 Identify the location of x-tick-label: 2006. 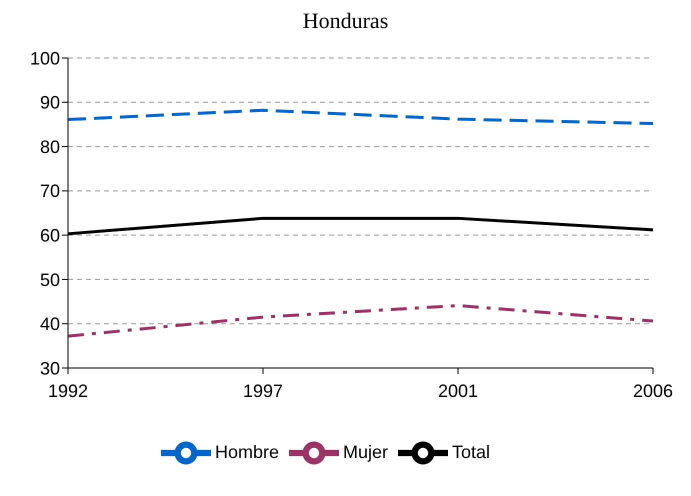
(653, 390).